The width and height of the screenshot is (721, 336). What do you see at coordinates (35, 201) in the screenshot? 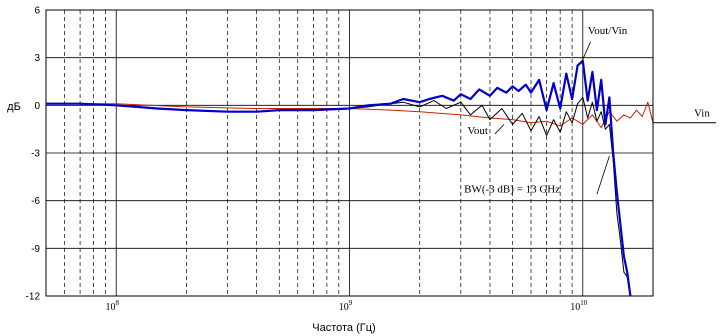
I see `y-tick-label: -6` at bounding box center [35, 201].